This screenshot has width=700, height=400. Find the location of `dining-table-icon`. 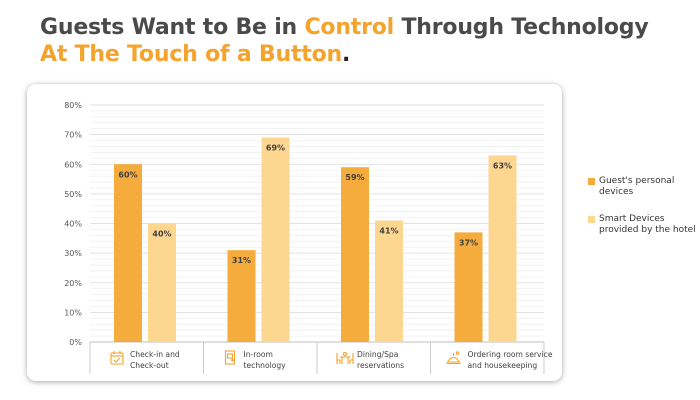

dining-table-icon is located at coordinates (345, 357).